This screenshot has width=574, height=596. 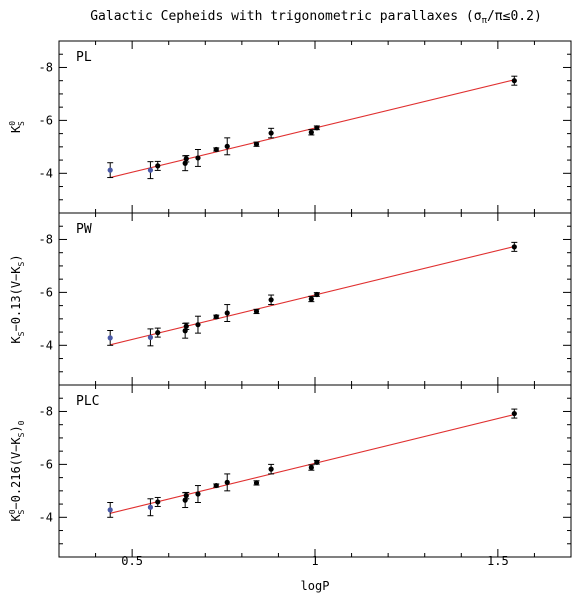 I want to click on x-axis-label: logP, so click(x=315, y=586).